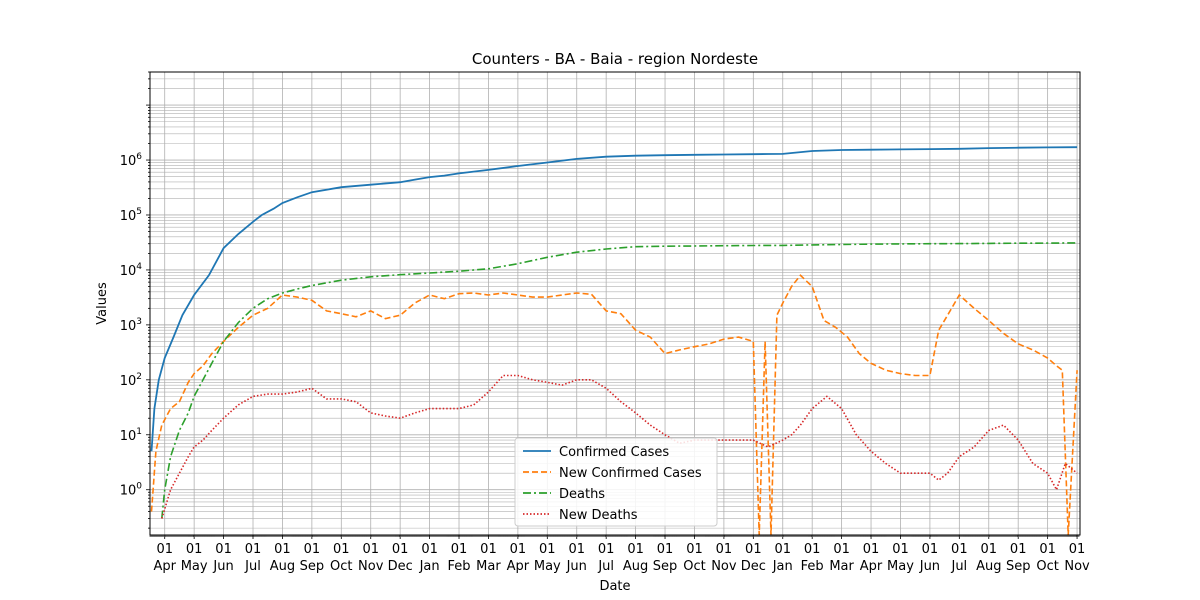 The image size is (1200, 600). What do you see at coordinates (630, 473) in the screenshot?
I see `legend-label: New Confirmed Cases` at bounding box center [630, 473].